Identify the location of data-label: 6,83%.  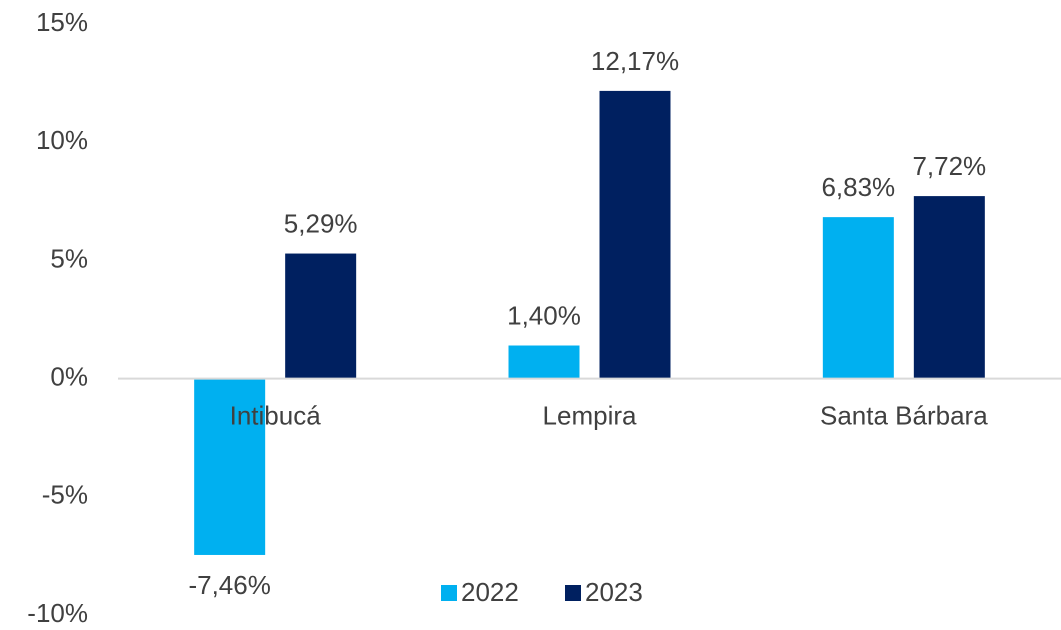
(858, 187).